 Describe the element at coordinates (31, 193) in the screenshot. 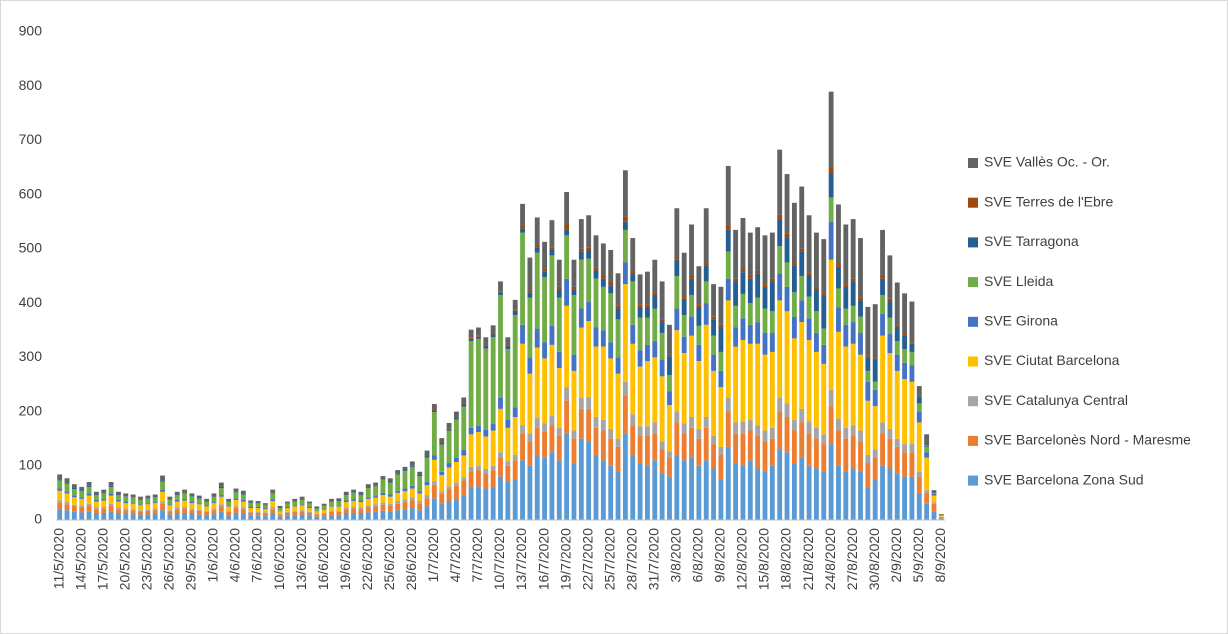

I see `y-tick-label: 600` at that location.